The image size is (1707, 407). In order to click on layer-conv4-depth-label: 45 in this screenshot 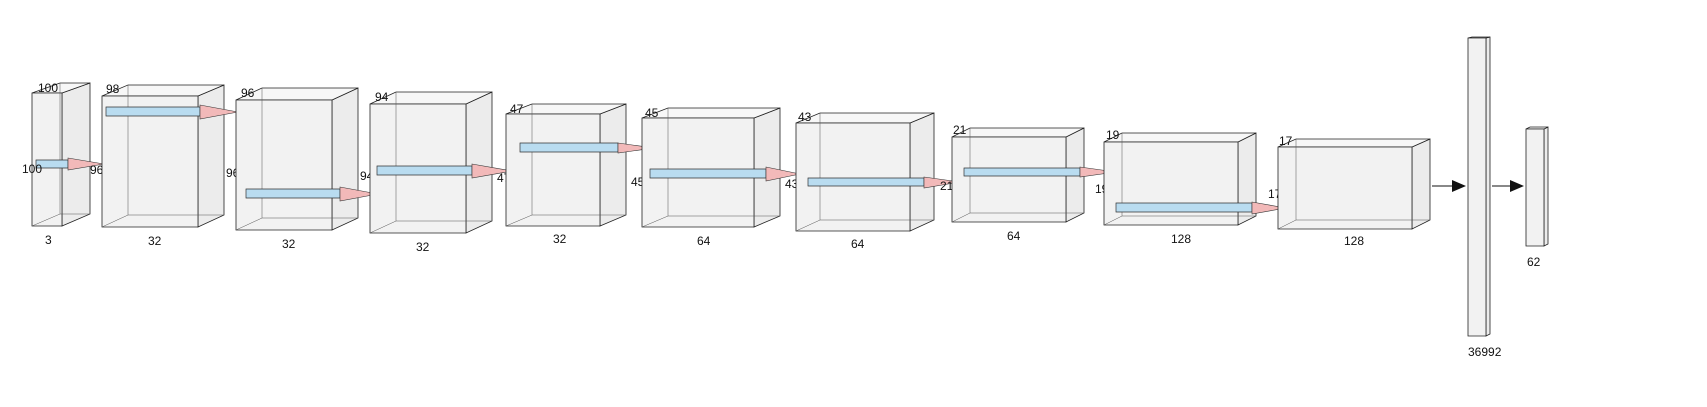, I will do `click(652, 113)`.